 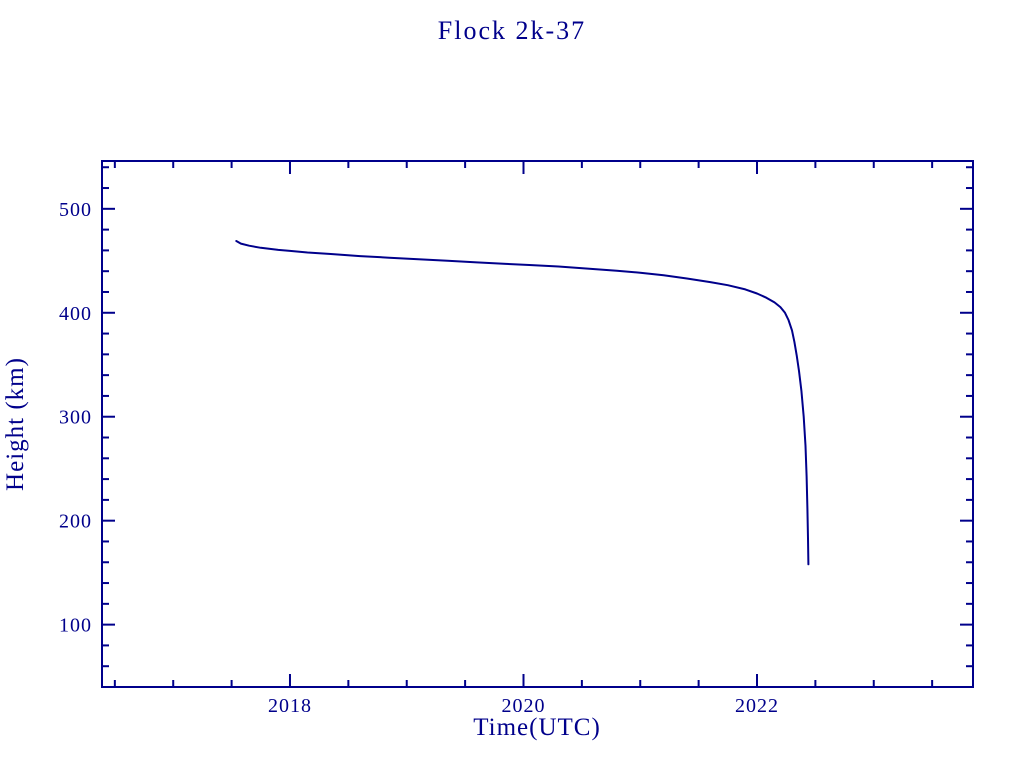 I want to click on x-tick-label: 2018, so click(x=290, y=706).